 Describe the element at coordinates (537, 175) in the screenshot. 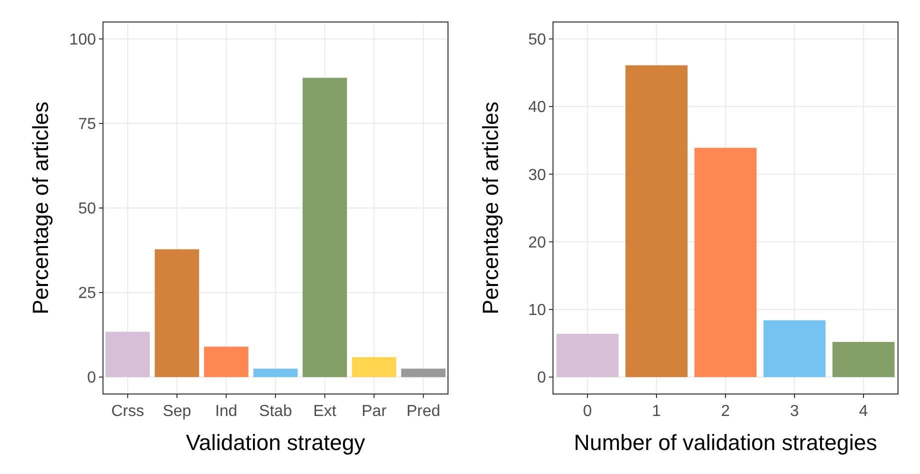

I see `y-tick-label: 30` at that location.